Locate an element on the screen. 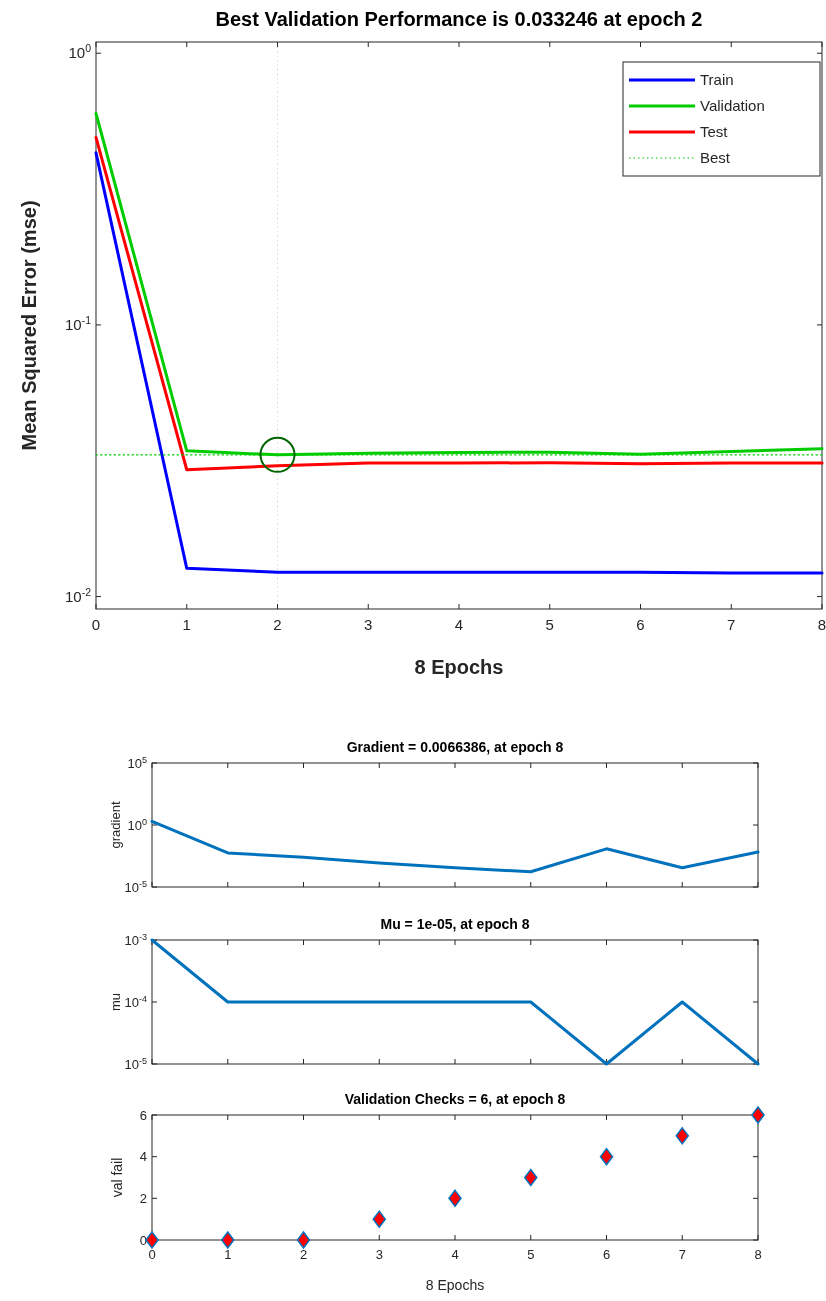 This screenshot has width=826, height=1301. legend-label: Test is located at coordinates (714, 131).